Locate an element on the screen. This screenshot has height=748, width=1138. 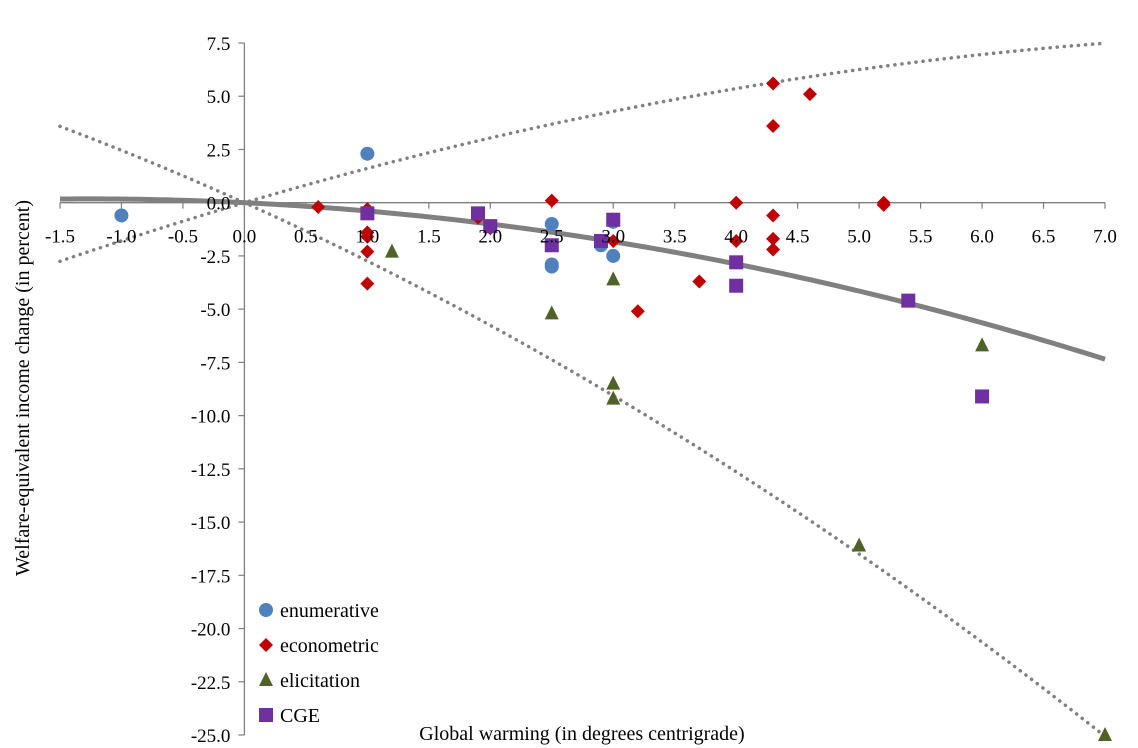
legend-marker-econometric is located at coordinates (266, 645).